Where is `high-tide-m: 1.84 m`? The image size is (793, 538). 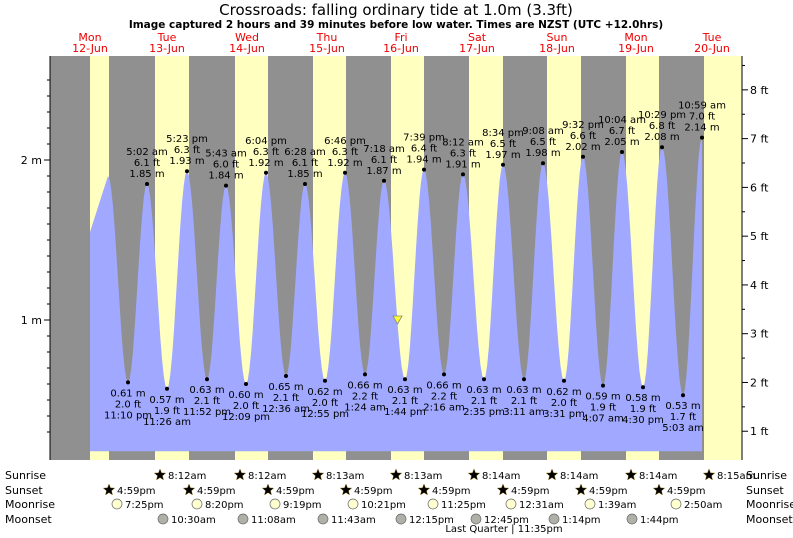
high-tide-m: 1.84 m is located at coordinates (225, 176).